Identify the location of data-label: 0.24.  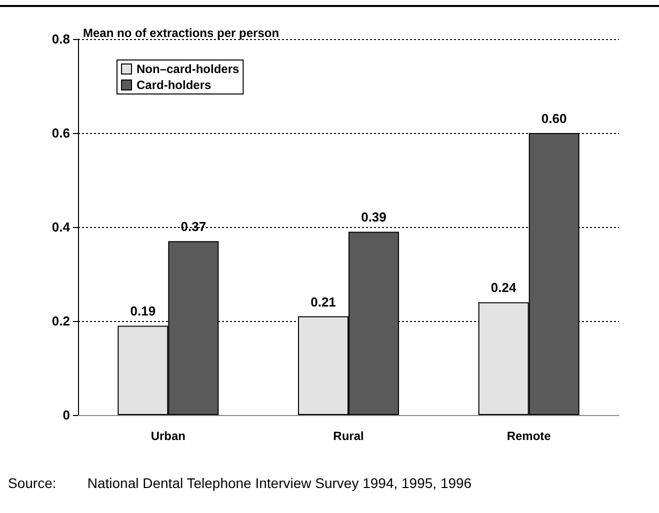
(503, 288).